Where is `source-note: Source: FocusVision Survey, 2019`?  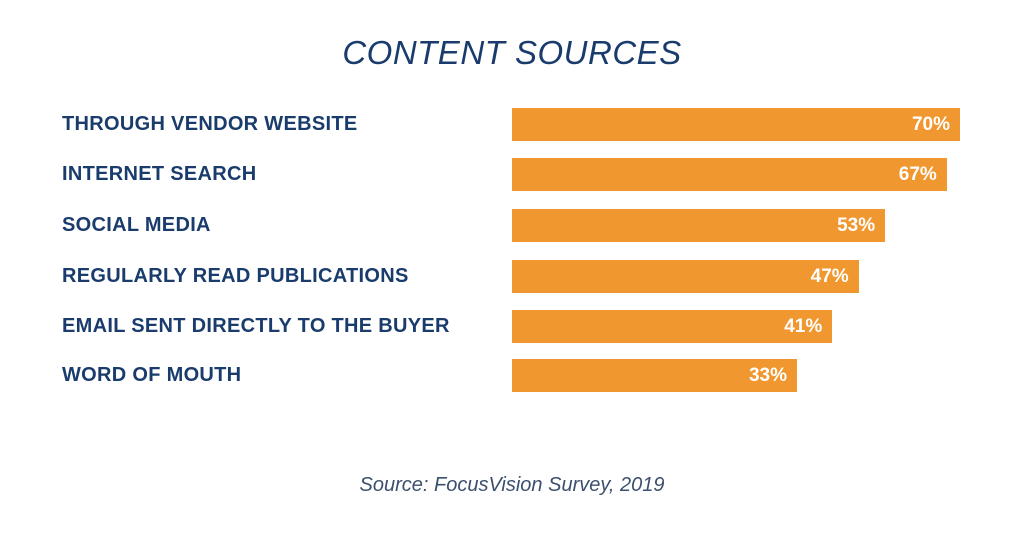 source-note: Source: FocusVision Survey, 2019 is located at coordinates (512, 485).